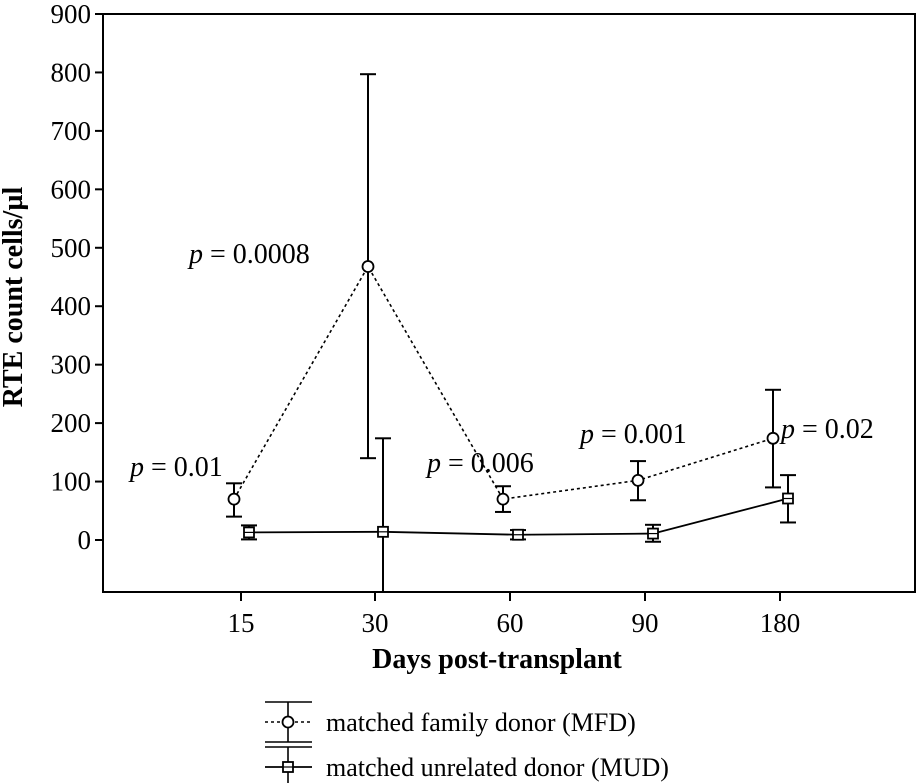 The image size is (917, 783). Describe the element at coordinates (71, 131) in the screenshot. I see `y-tick-label: 700` at that location.